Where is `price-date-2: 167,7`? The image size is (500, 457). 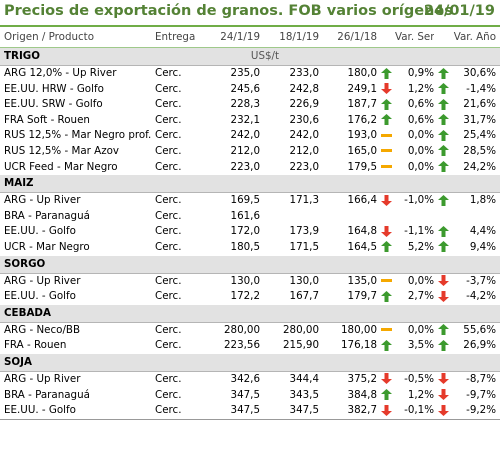
price-date-2: 167,7 is located at coordinates (304, 296).